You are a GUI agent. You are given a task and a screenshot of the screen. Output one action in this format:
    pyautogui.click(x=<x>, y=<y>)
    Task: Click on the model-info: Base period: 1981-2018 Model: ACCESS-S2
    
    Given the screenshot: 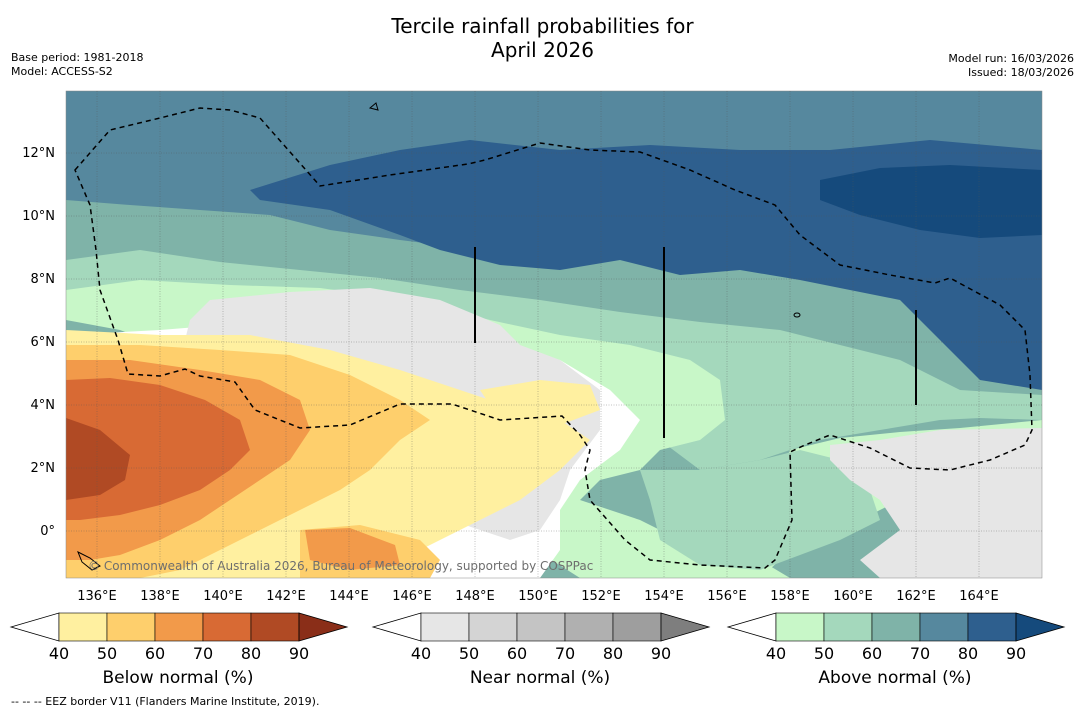 What is the action you would take?
    pyautogui.click(x=77, y=65)
    